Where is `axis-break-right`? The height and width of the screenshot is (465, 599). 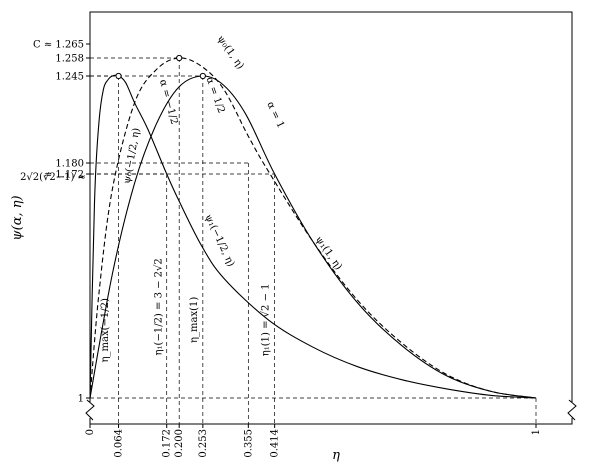
axis-break-right is located at coordinates (572, 410).